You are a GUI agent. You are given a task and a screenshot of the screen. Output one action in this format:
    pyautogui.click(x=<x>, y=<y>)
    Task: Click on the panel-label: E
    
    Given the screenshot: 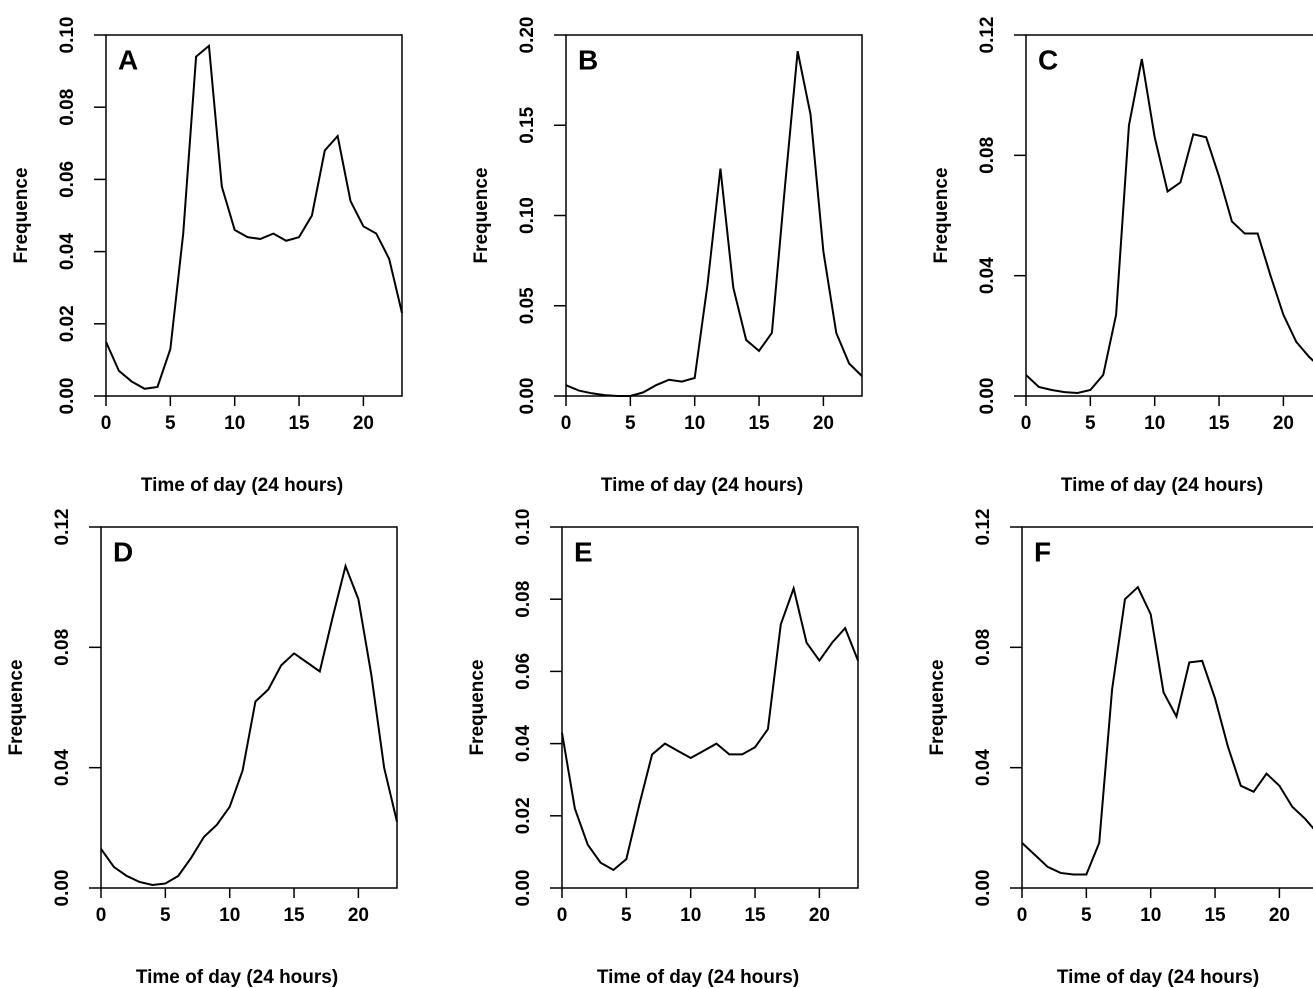 What is the action you would take?
    pyautogui.click(x=583, y=551)
    